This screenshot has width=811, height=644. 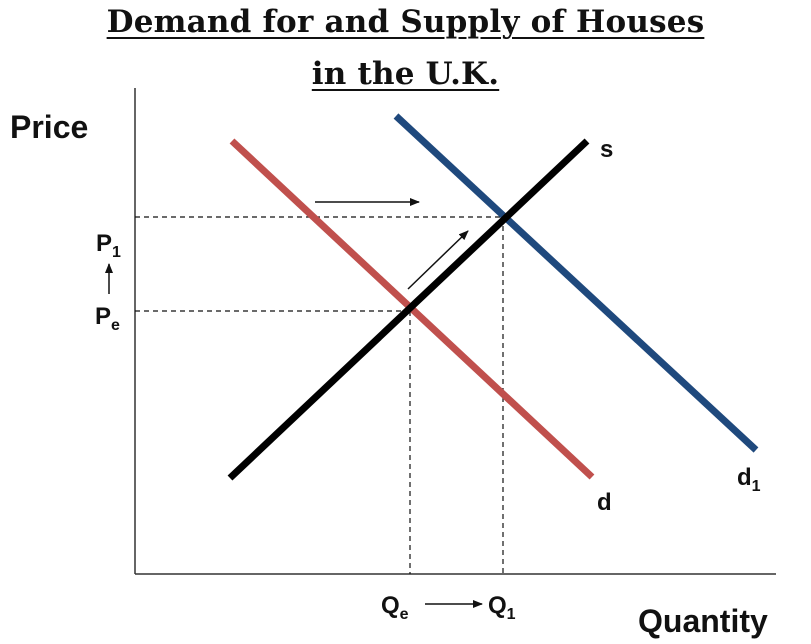 What do you see at coordinates (502, 607) in the screenshot?
I see `quantity-q1-label: Q1` at bounding box center [502, 607].